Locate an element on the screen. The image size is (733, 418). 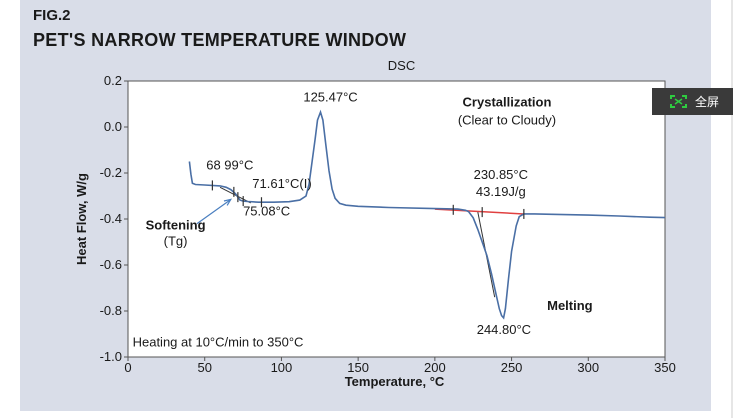
y-tick-label: 0.2 is located at coordinates (113, 80).